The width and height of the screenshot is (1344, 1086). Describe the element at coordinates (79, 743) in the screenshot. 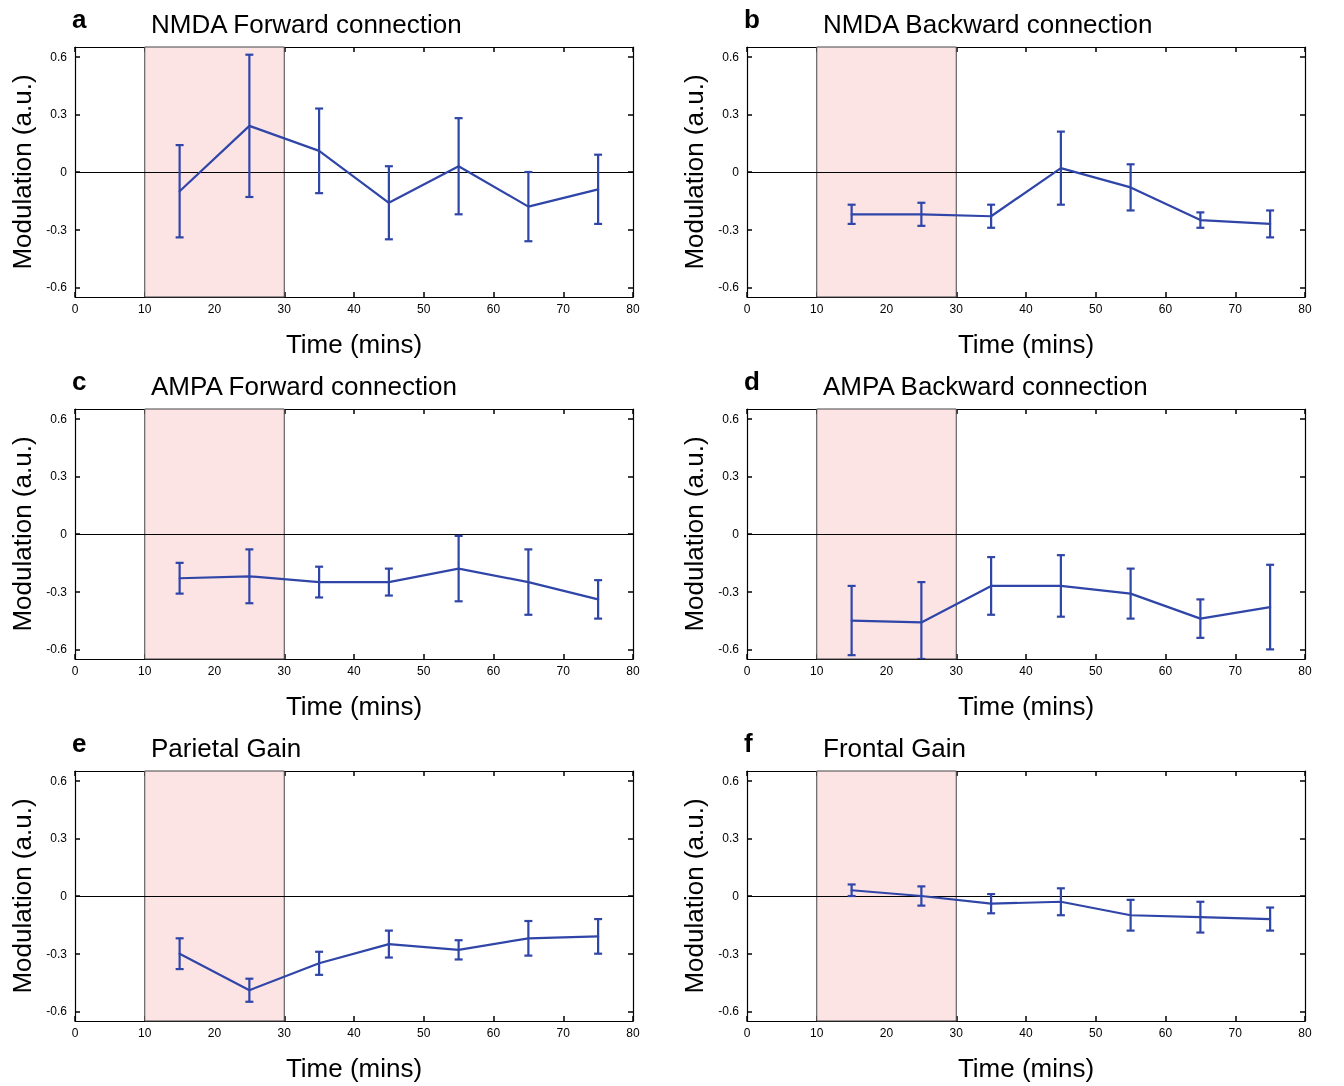

I see `text: e` at that location.